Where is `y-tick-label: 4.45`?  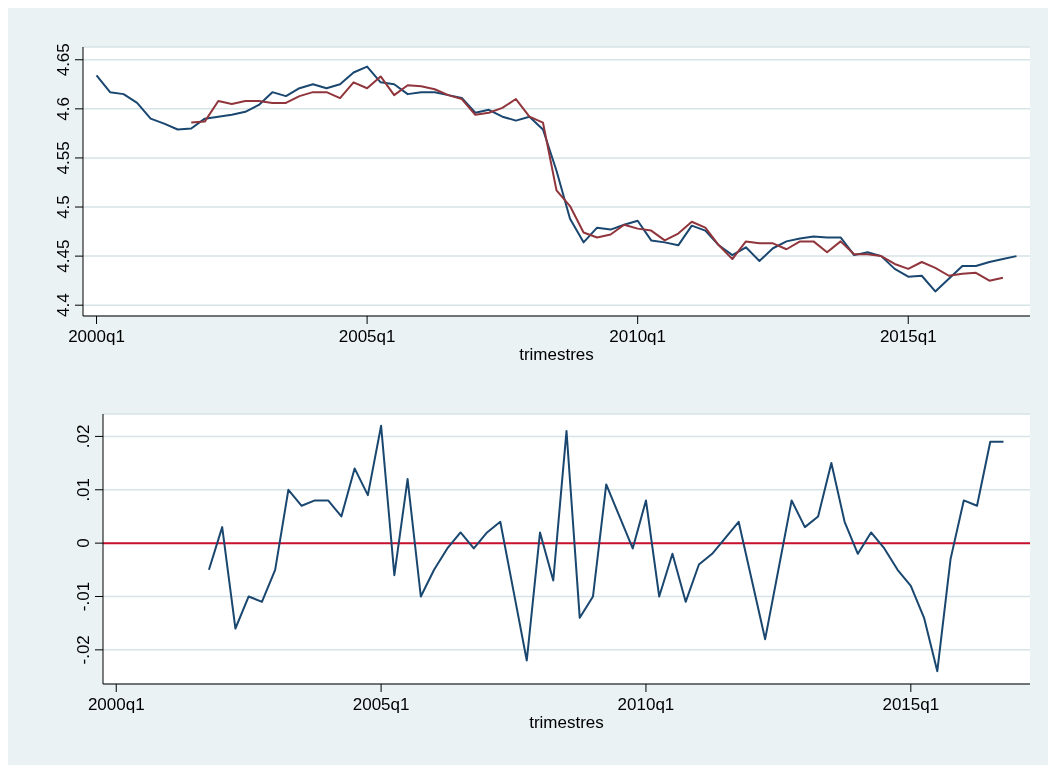
y-tick-label: 4.45 is located at coordinates (63, 256).